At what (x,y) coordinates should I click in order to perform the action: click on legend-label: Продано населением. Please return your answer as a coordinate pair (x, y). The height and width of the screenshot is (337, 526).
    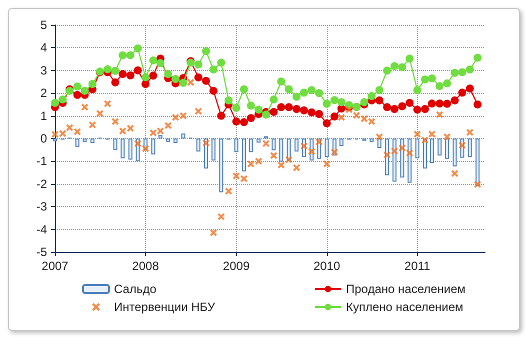
    Looking at the image, I should click on (406, 289).